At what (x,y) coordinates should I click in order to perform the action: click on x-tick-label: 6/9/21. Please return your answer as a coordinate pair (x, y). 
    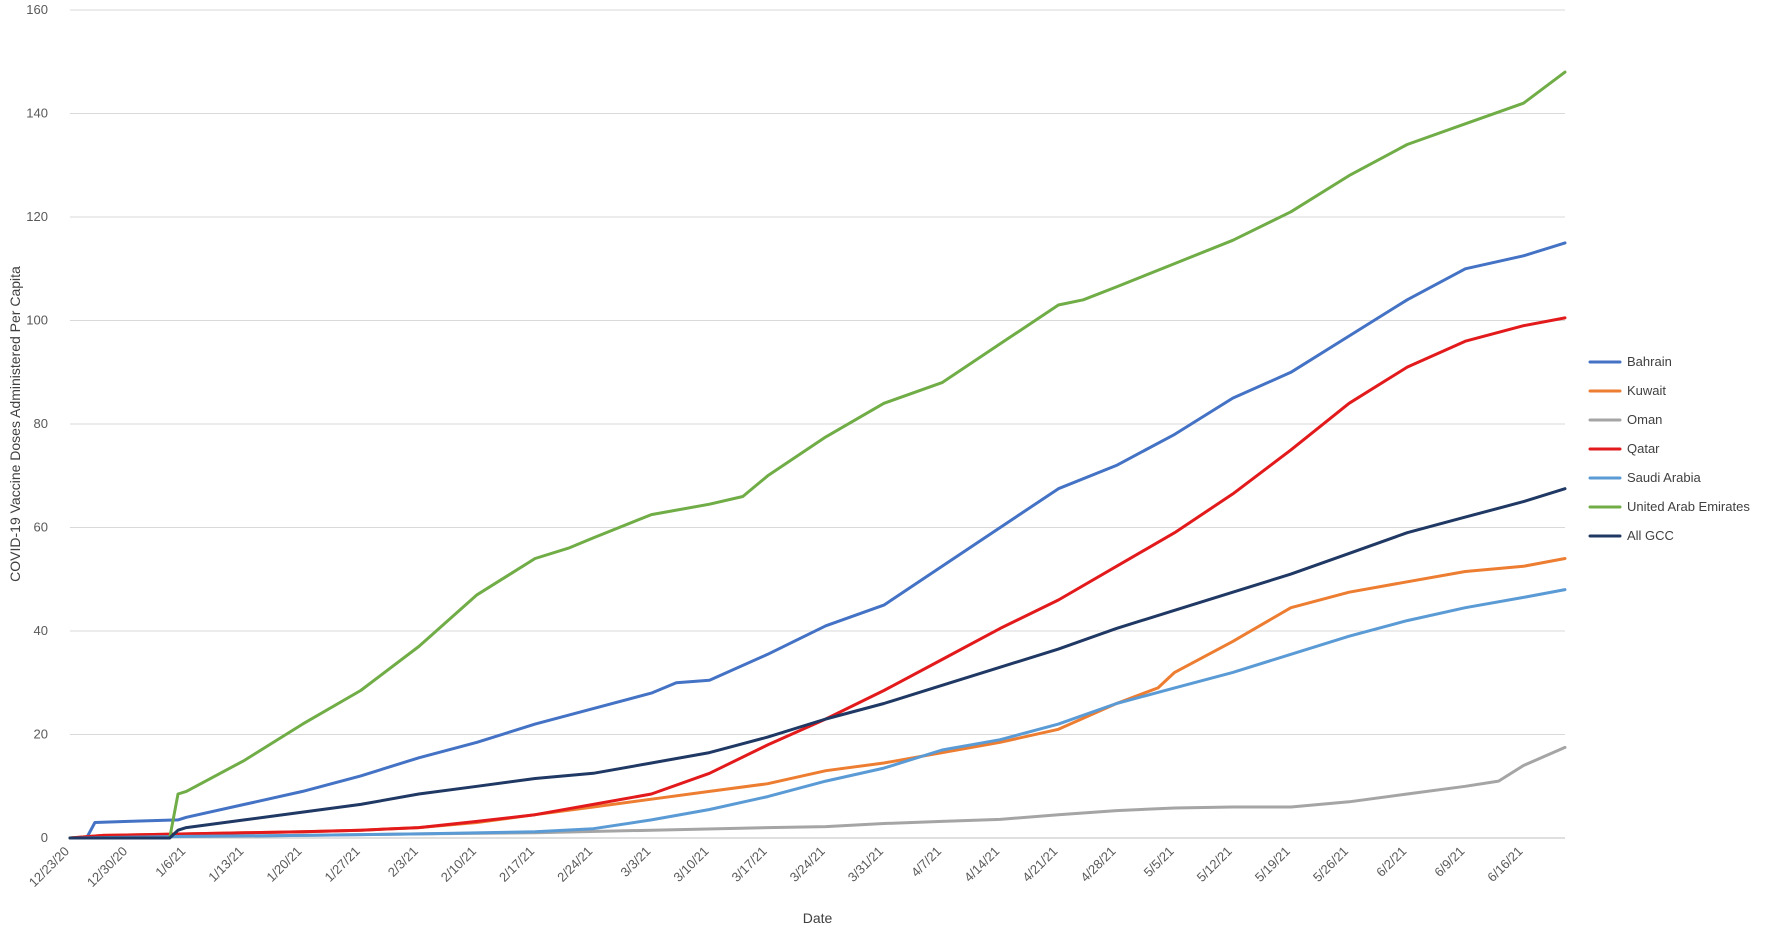
    Looking at the image, I should click on (1449, 862).